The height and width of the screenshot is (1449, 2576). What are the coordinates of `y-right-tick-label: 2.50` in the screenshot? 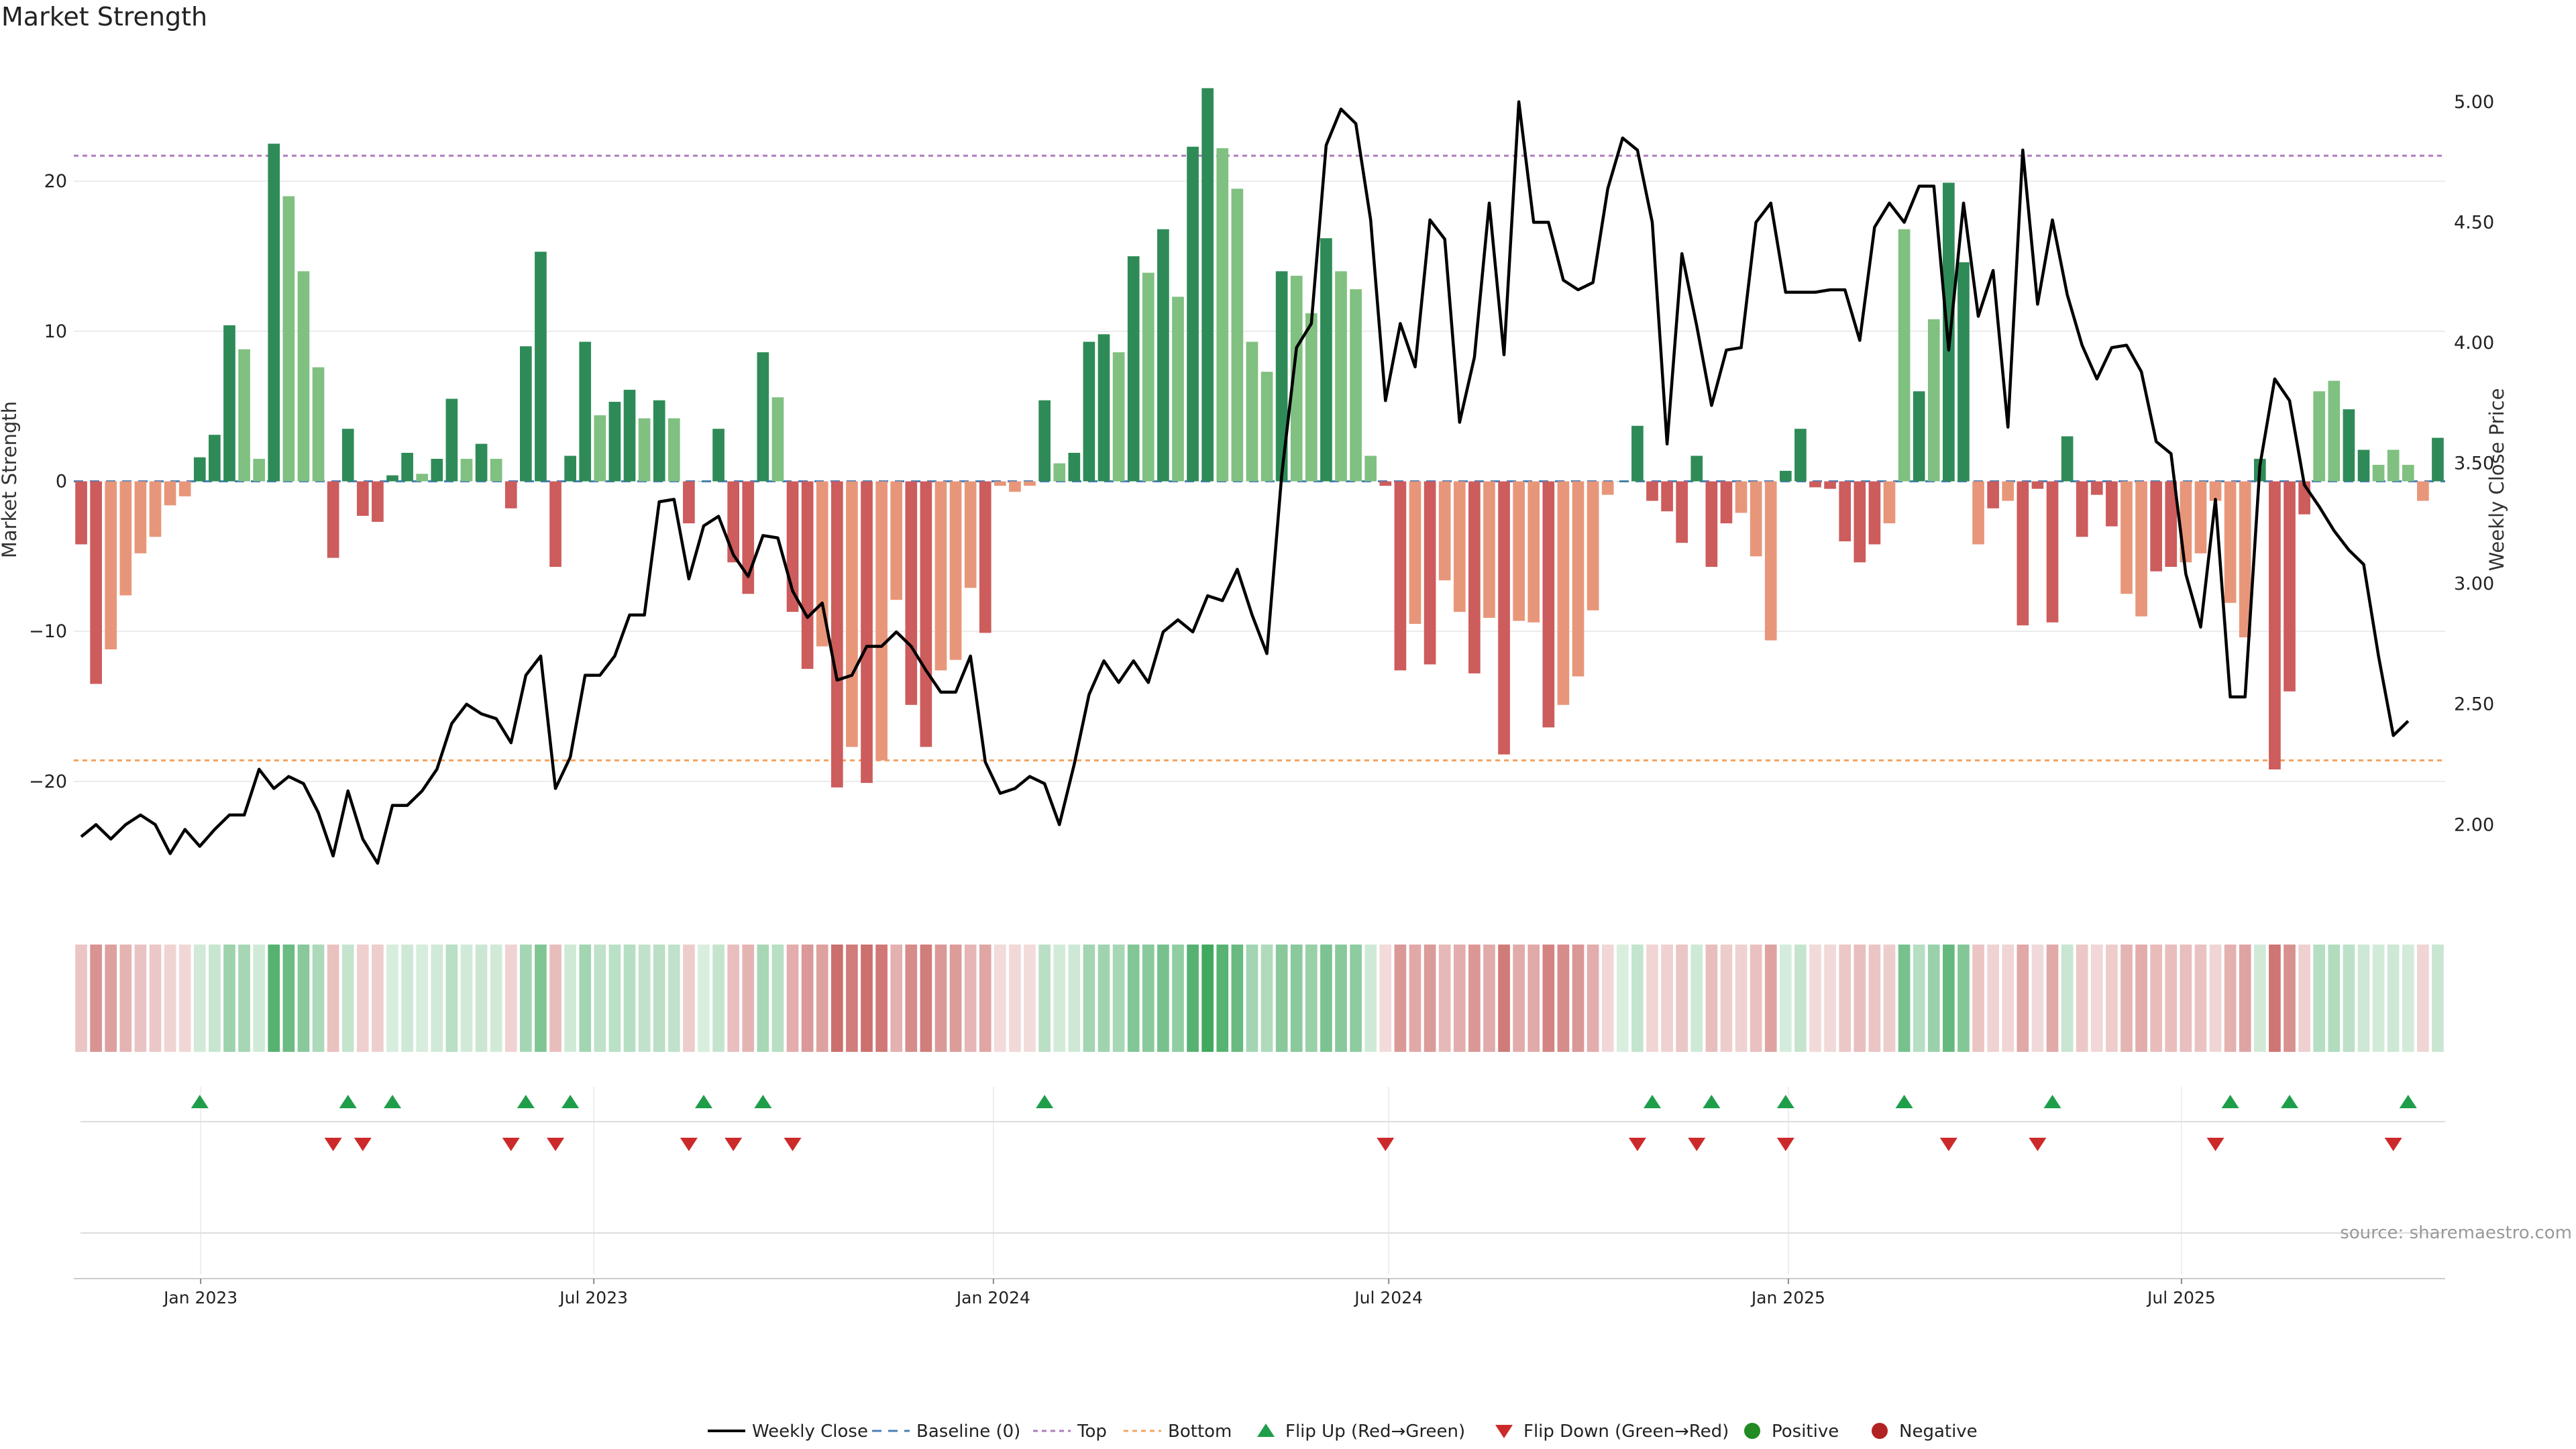 It's located at (2474, 704).